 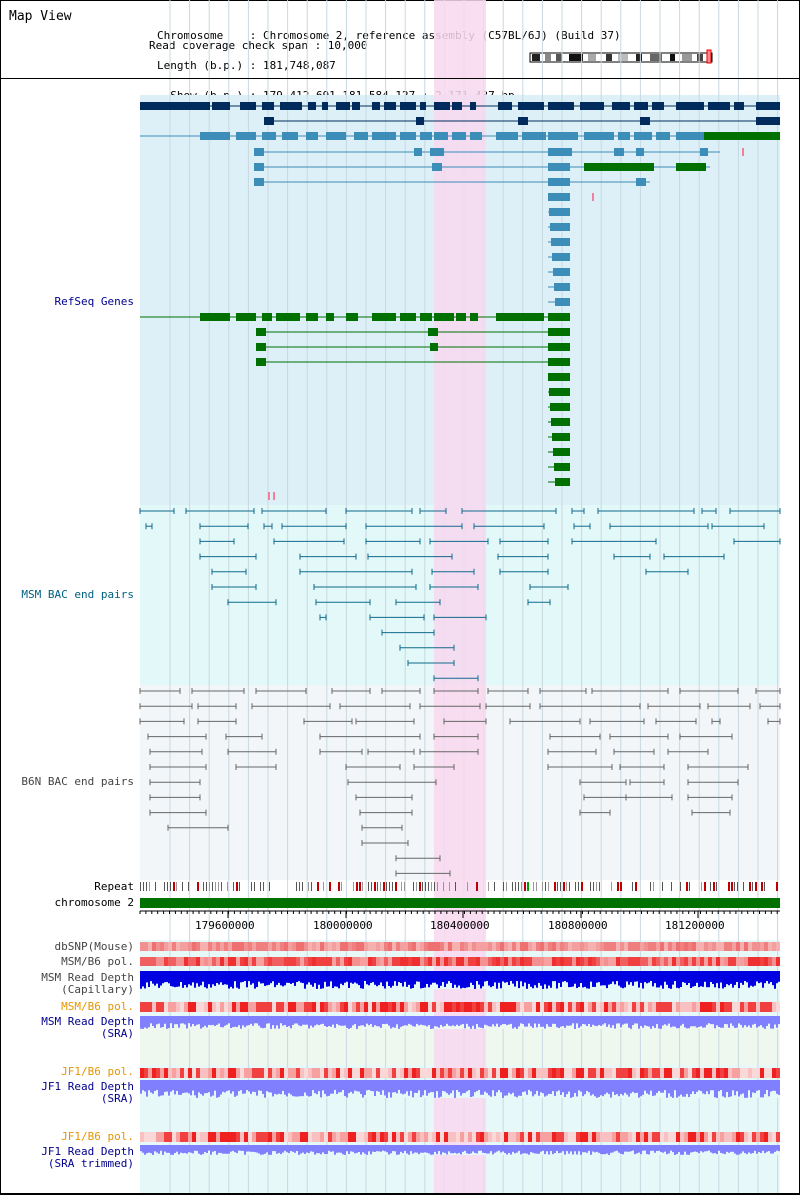 What do you see at coordinates (87, 1086) in the screenshot?
I see `jf1-read-depth-sra-label: JF1 Read Depth` at bounding box center [87, 1086].